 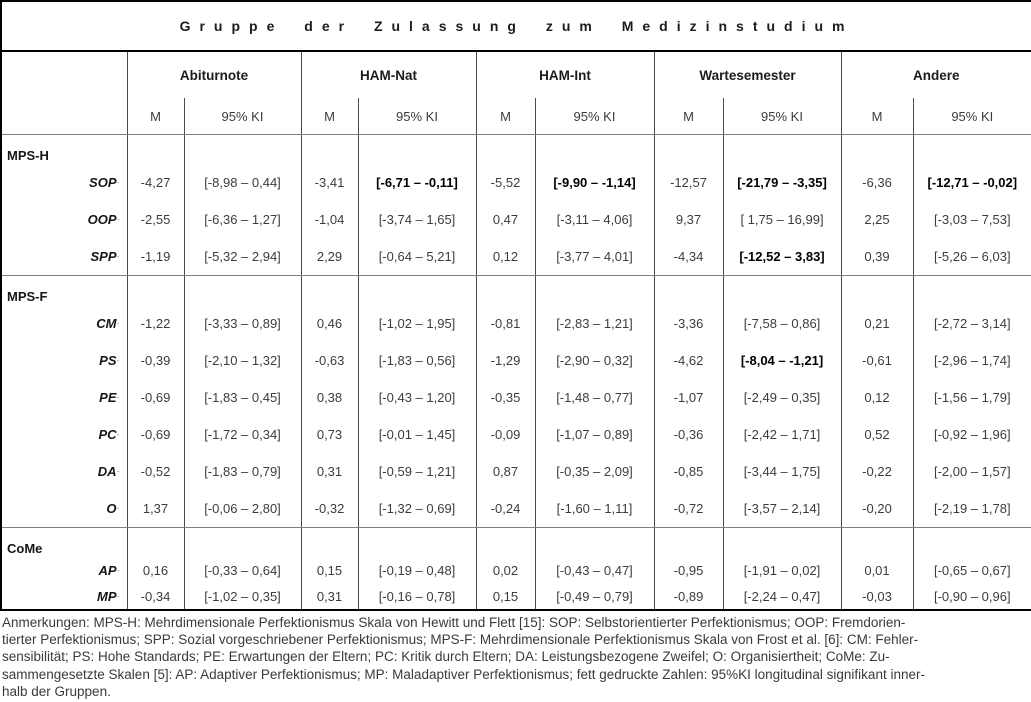 I want to click on ci-value: [-3,57 – 2,14], so click(x=781, y=509).